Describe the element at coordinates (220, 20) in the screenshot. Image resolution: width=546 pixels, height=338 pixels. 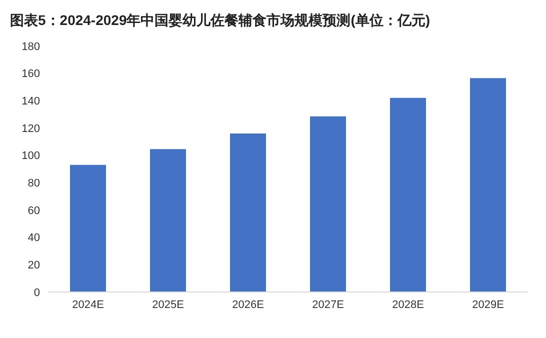
I see `chart-title: 图表5：2024-2029年中国婴幼儿佐餐辅食市场规模预测(单位：亿元)` at that location.